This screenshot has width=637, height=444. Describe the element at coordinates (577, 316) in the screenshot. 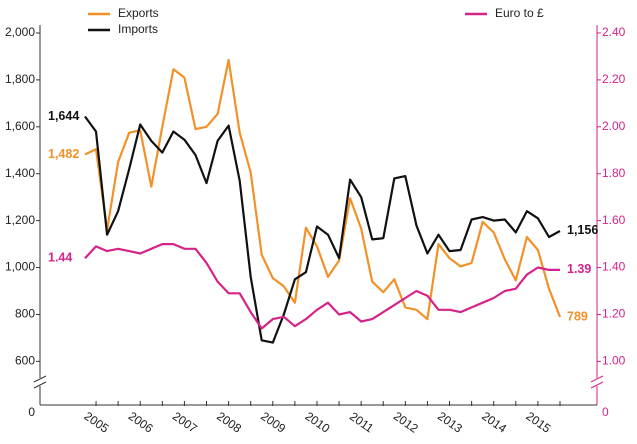

I see `data-label: 789` at that location.